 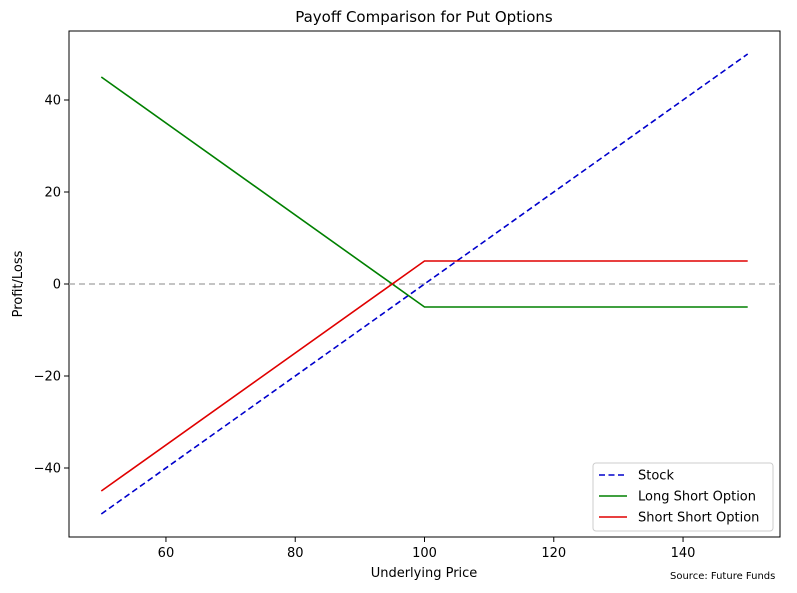 What do you see at coordinates (52, 193) in the screenshot?
I see `y-tick-label: 20` at bounding box center [52, 193].